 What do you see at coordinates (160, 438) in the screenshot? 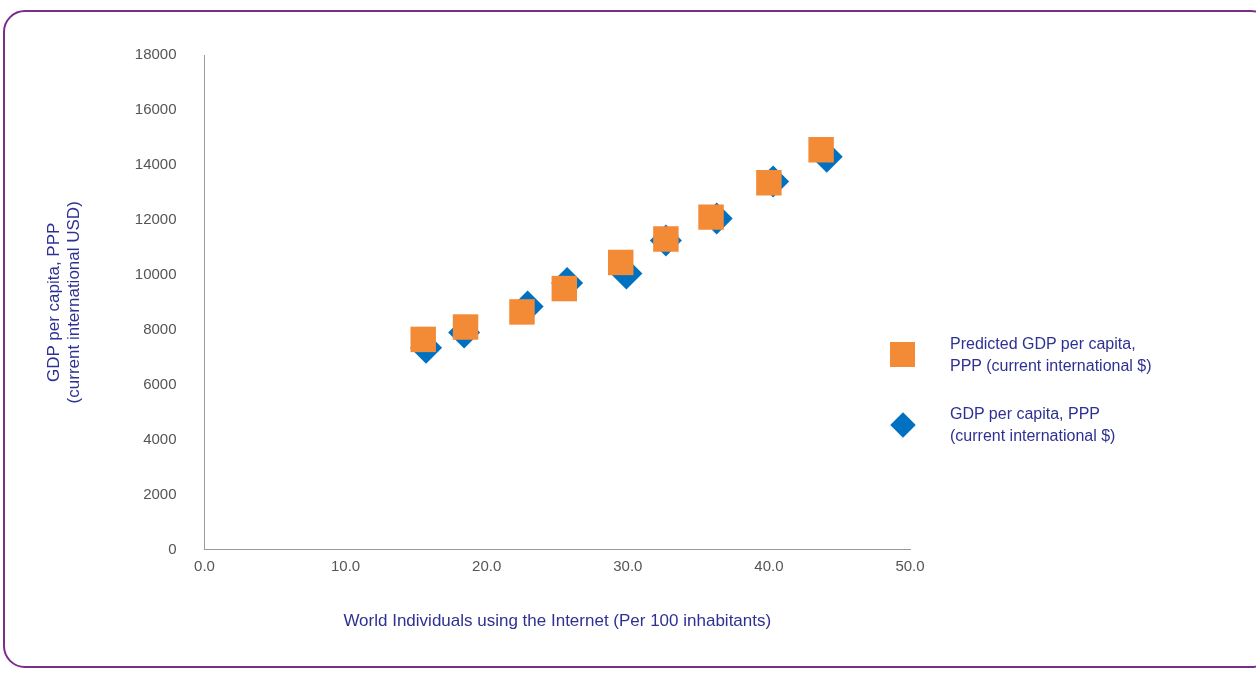
I see `y-tick-label: 4000` at bounding box center [160, 438].